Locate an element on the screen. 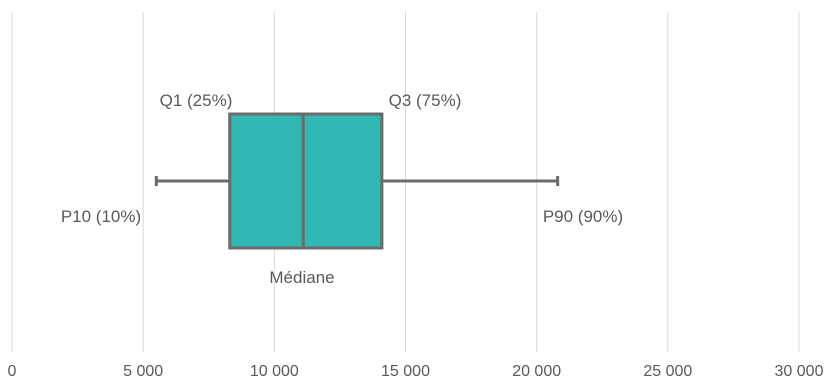 The height and width of the screenshot is (385, 836). x-tick-label: 5 000 is located at coordinates (143, 371).